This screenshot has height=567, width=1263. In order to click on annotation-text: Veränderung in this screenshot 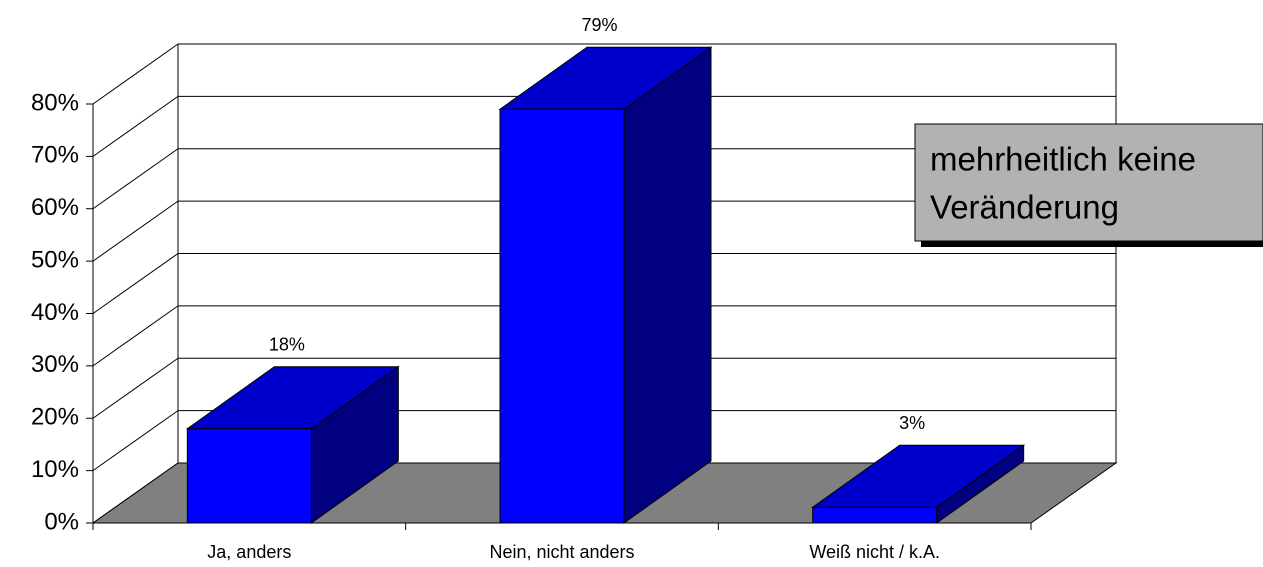, I will do `click(1024, 207)`.